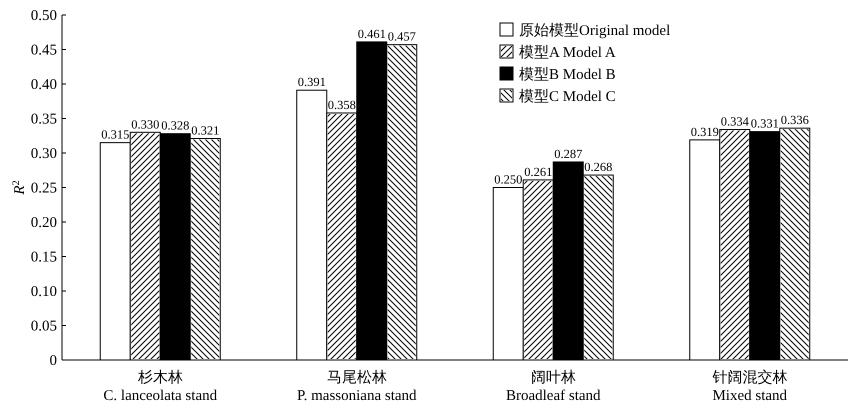 The height and width of the screenshot is (415, 865). Describe the element at coordinates (357, 386) in the screenshot. I see `x-tick-label: 马尾松林 P. massoniana stand` at that location.